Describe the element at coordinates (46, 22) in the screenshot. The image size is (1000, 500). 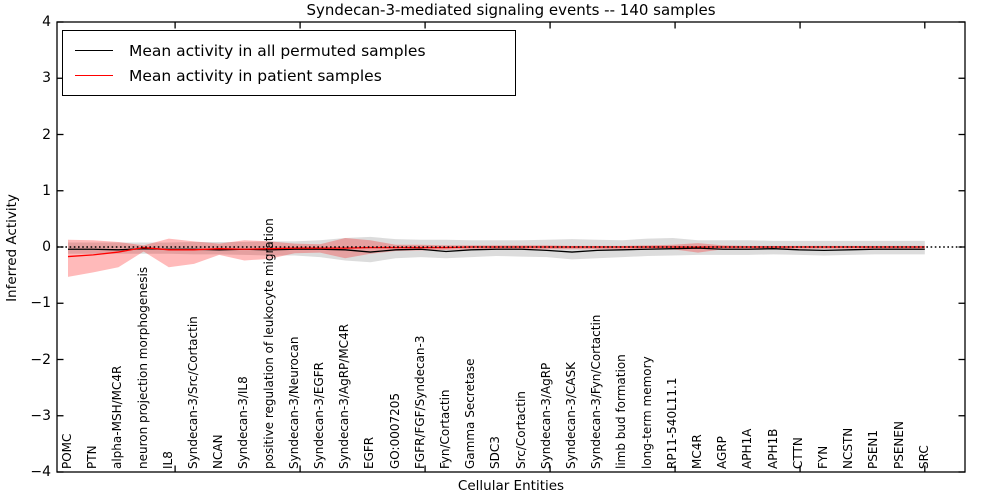
I see `y-tick-label: 4` at that location.